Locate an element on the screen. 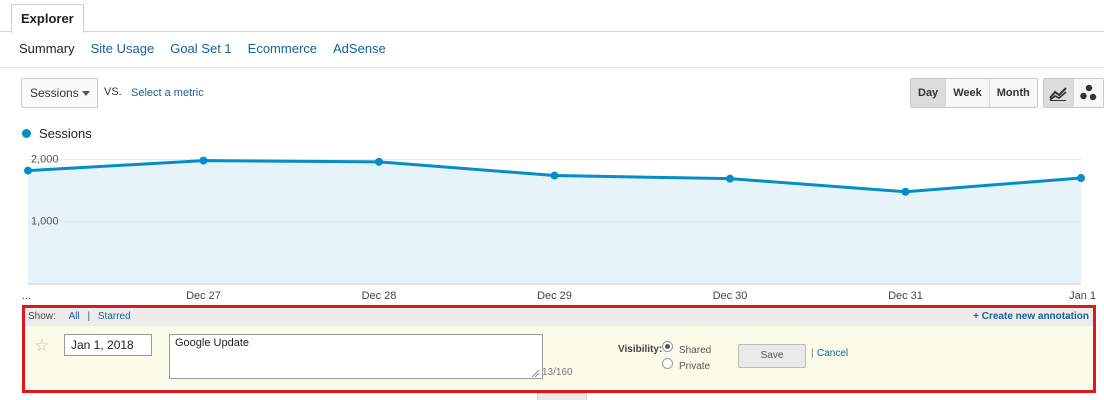 This screenshot has height=400, width=1104. subnav-ecommerce: Ecommerce is located at coordinates (282, 48).